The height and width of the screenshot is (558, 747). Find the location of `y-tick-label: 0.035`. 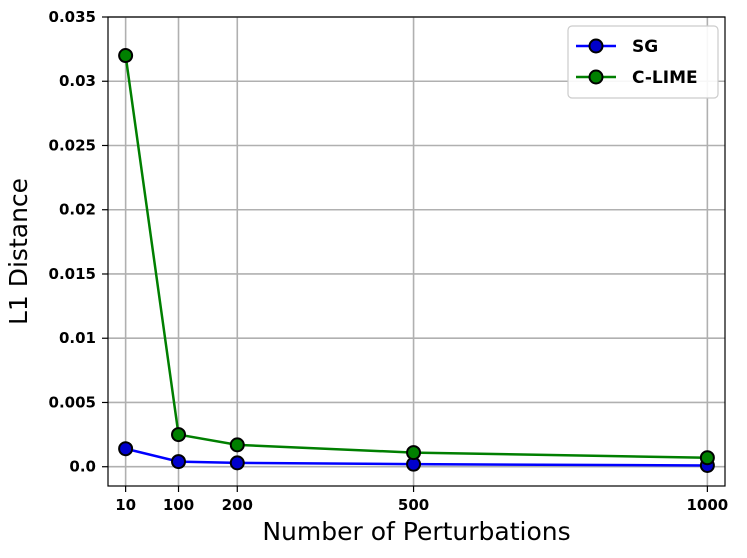

y-tick-label: 0.035 is located at coordinates (72, 17).